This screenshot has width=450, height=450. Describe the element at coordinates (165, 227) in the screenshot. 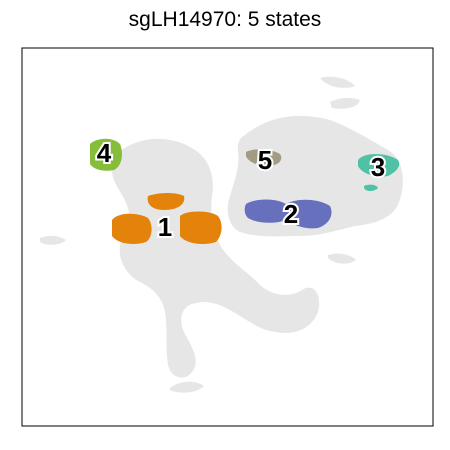

I see `state-label-1: 1` at that location.